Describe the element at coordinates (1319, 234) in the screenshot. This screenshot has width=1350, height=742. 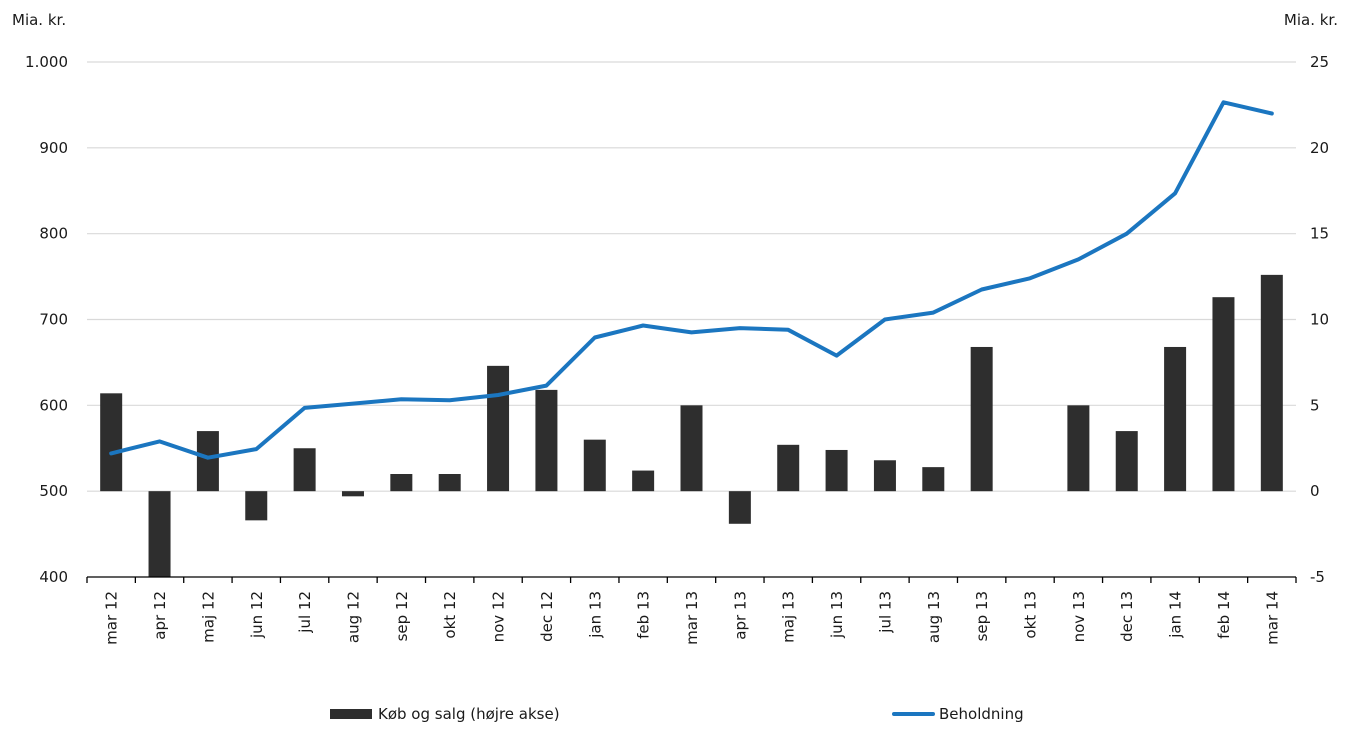
I see `right-axis-tick-label: 15` at that location.